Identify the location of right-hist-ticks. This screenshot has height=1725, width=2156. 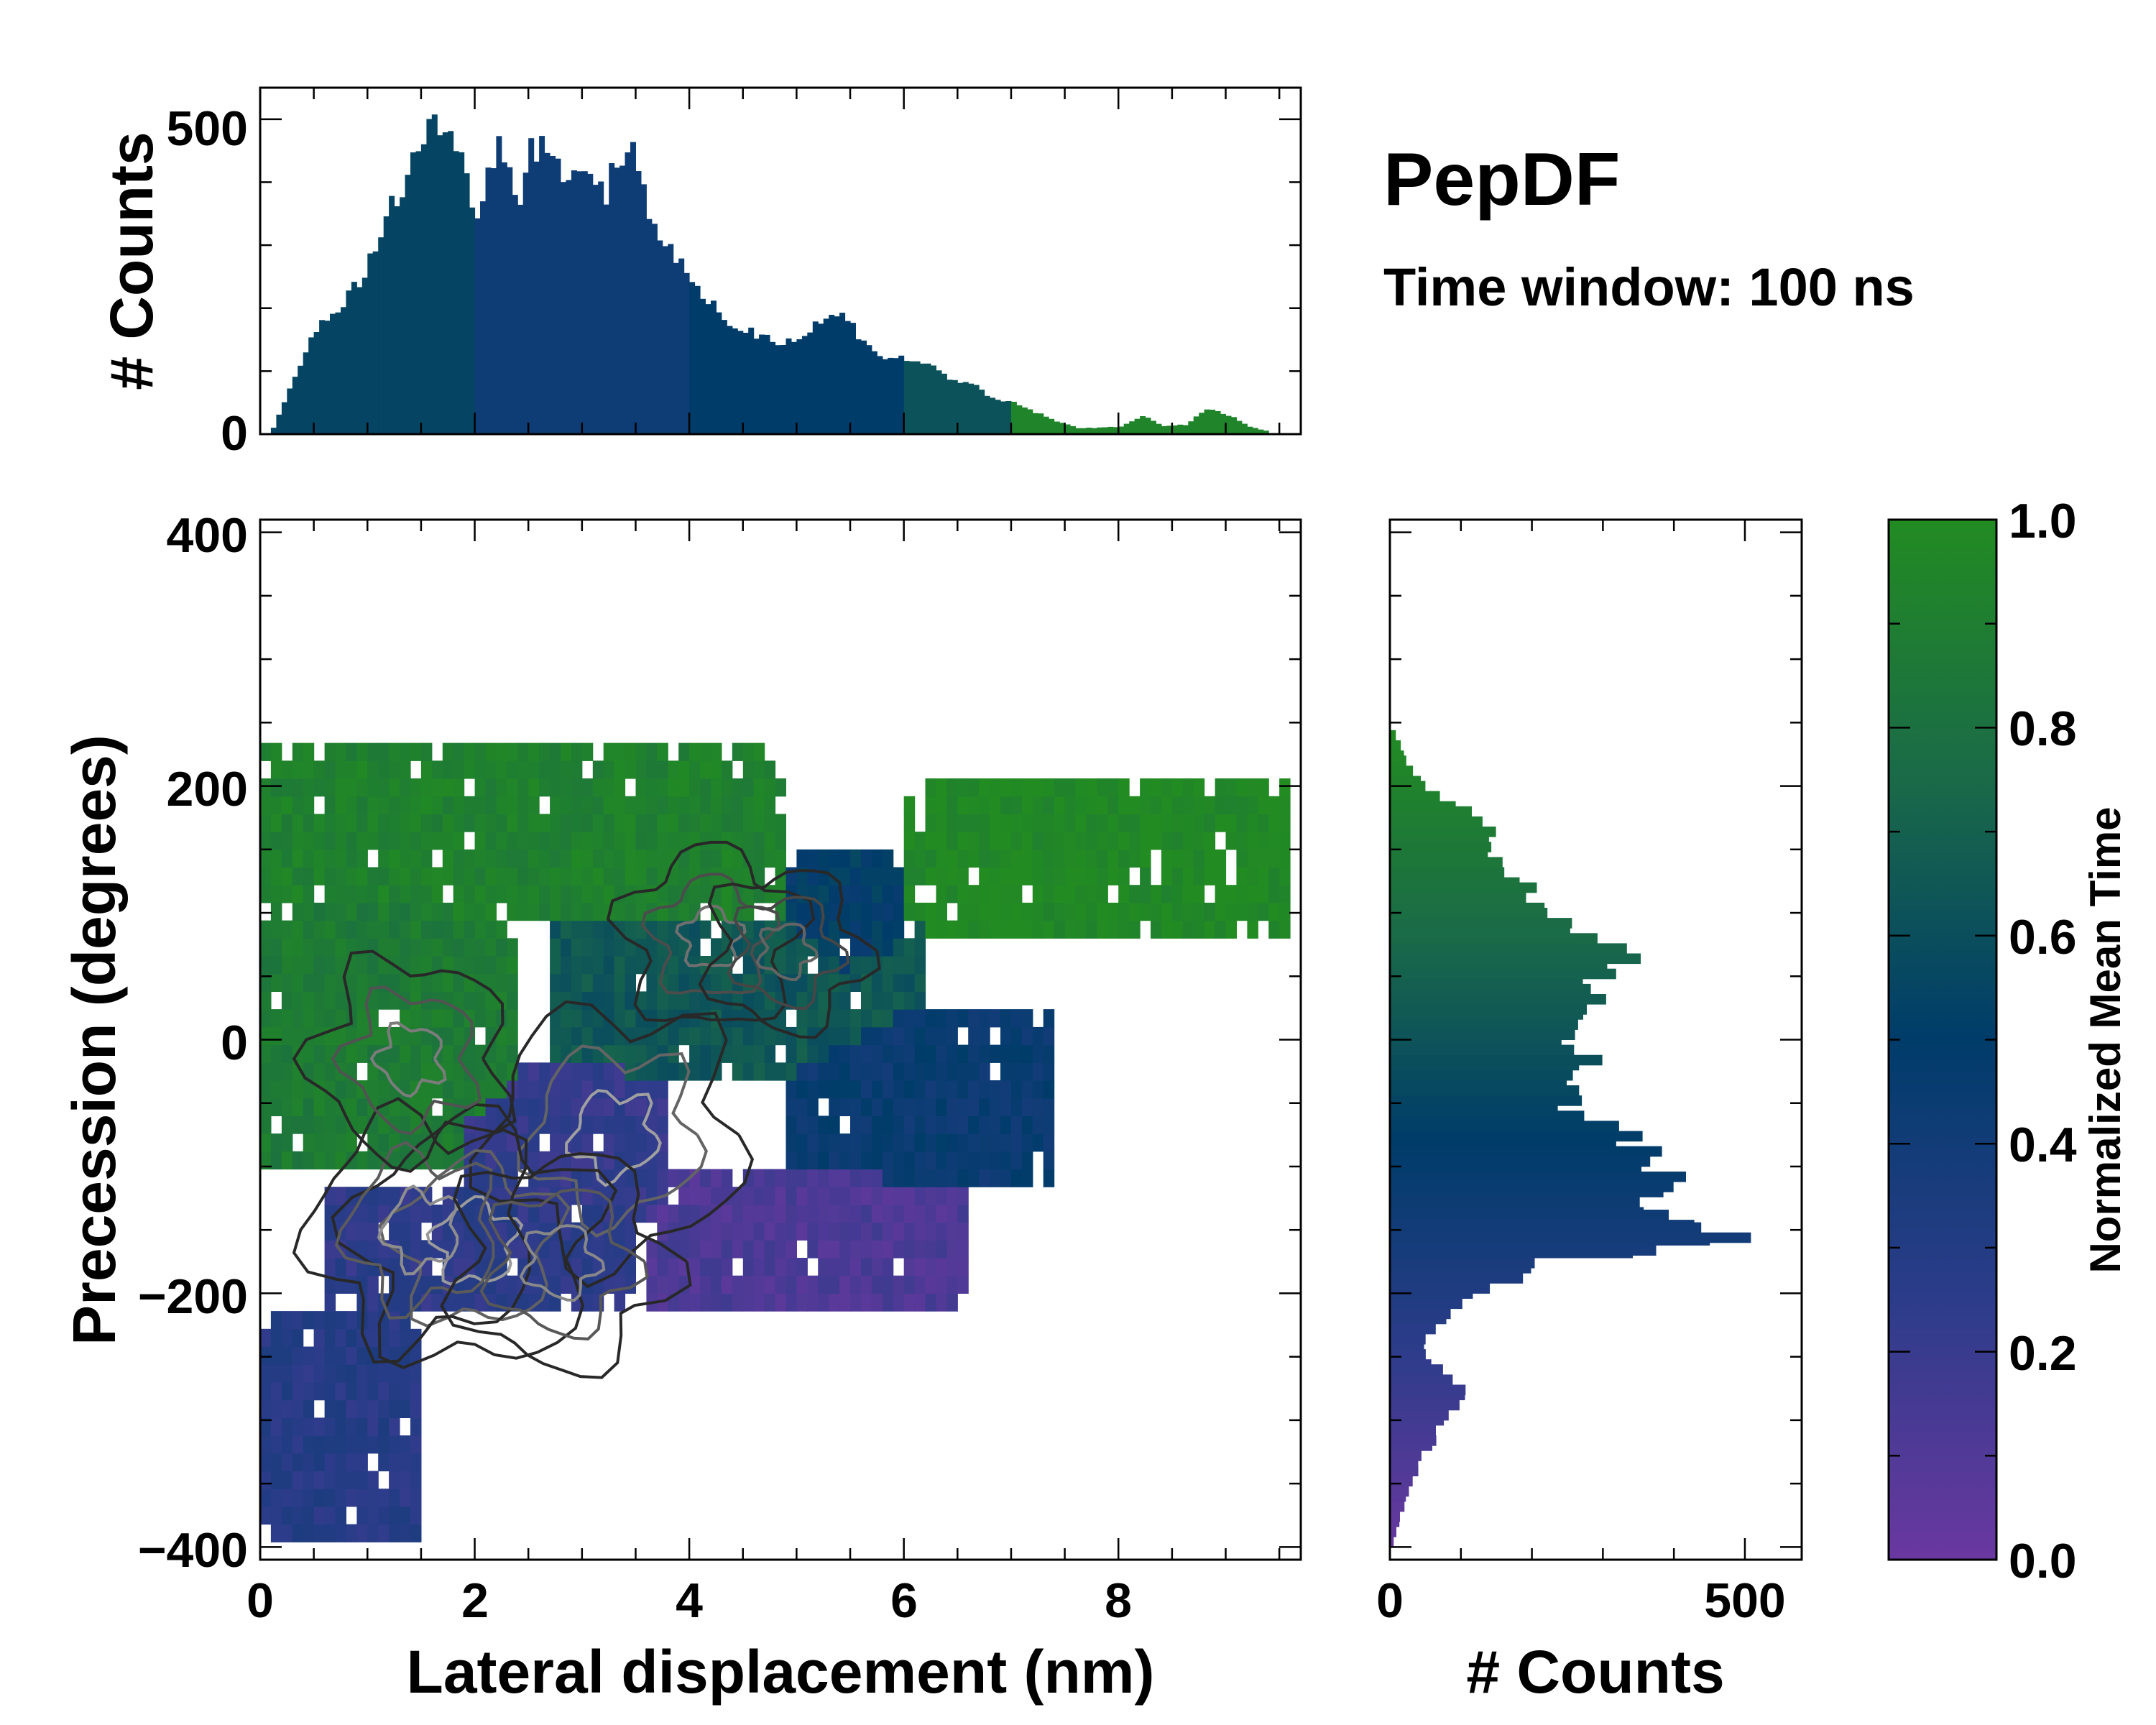
(1595, 1040).